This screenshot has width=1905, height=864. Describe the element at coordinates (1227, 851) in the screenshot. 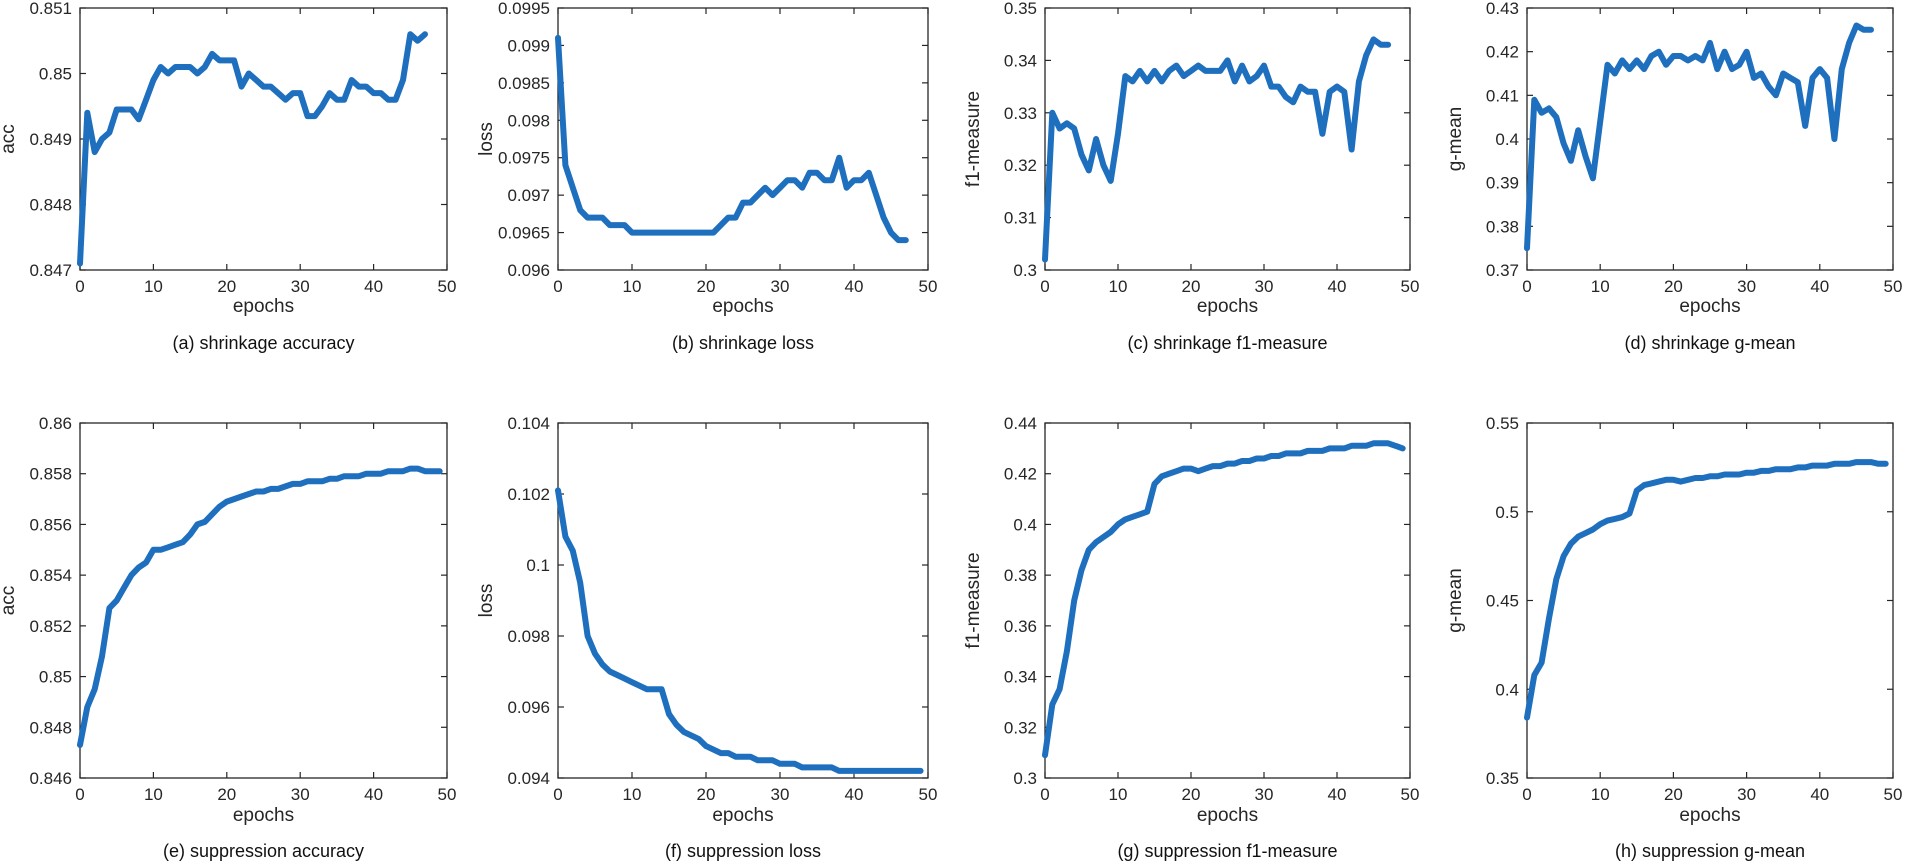

I see `panel-caption: (g) suppression f1-measure` at that location.